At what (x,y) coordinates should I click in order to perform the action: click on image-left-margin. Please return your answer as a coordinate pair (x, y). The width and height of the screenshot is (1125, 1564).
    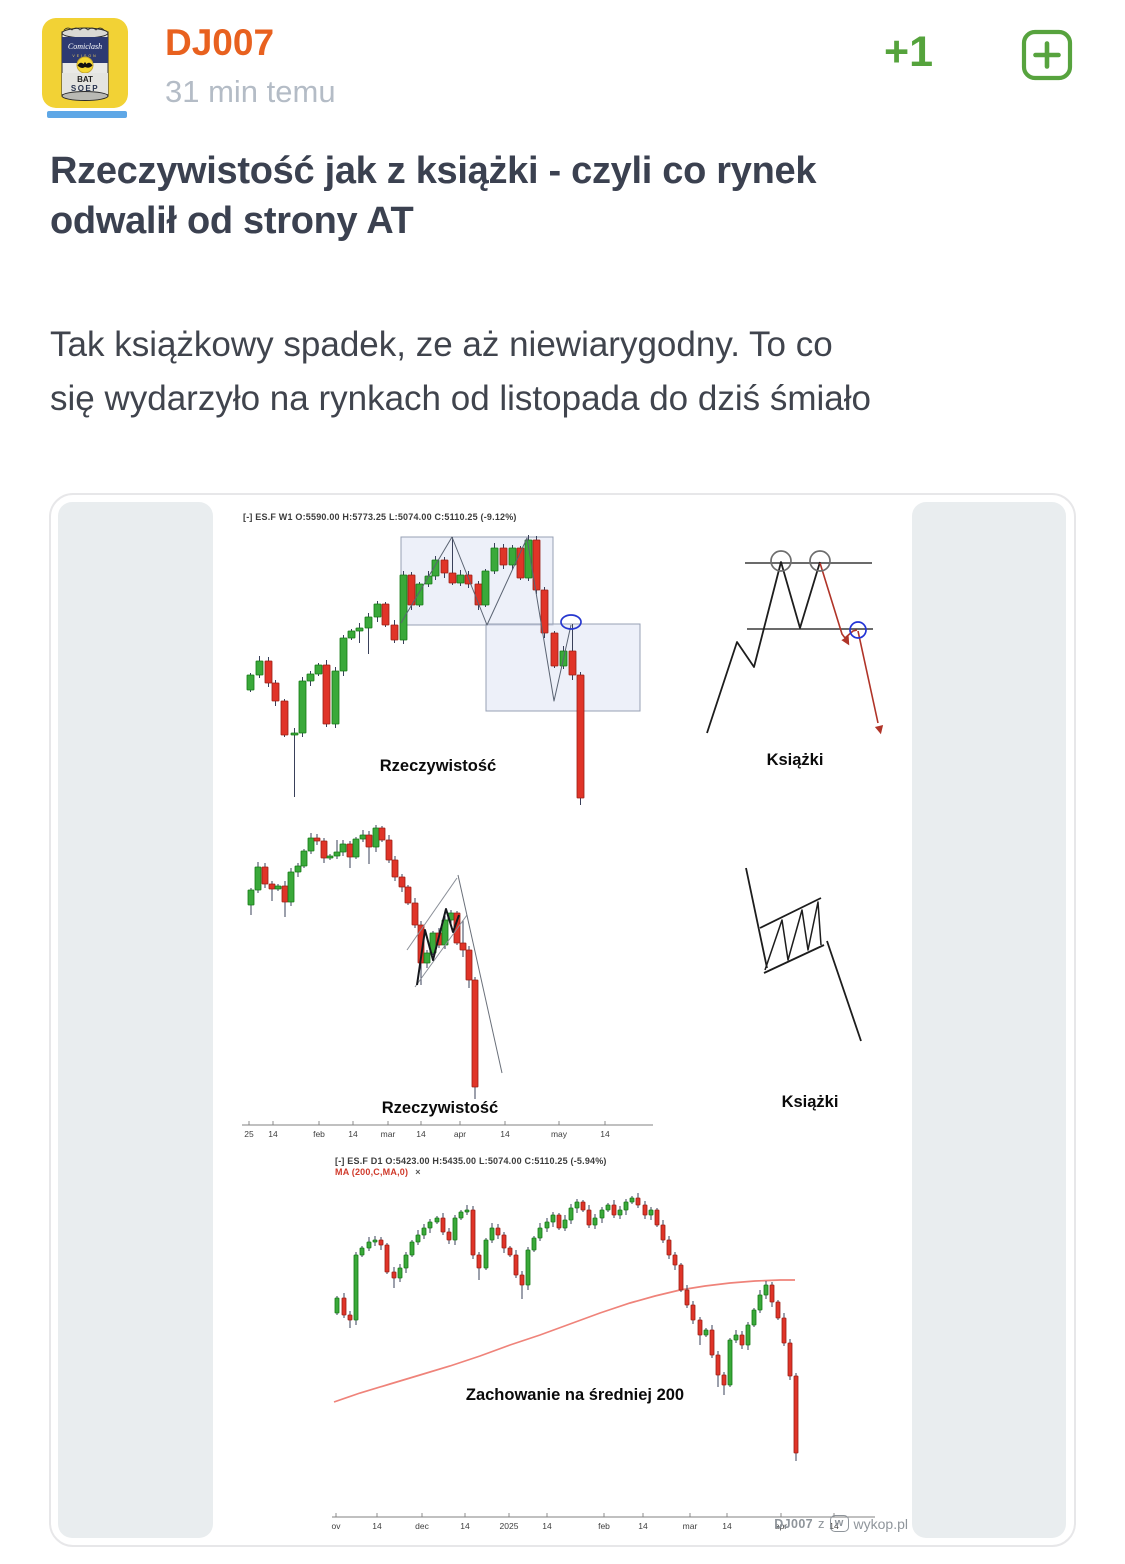
    Looking at the image, I should click on (135, 1020).